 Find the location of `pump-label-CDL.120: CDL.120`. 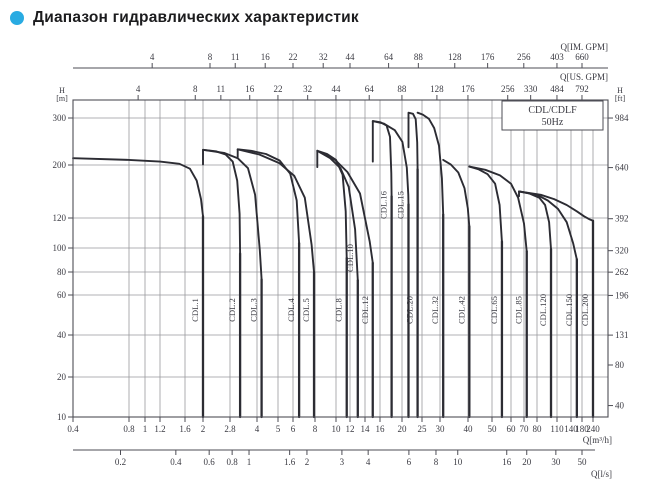

pump-label-CDL.120: CDL.120 is located at coordinates (543, 310).